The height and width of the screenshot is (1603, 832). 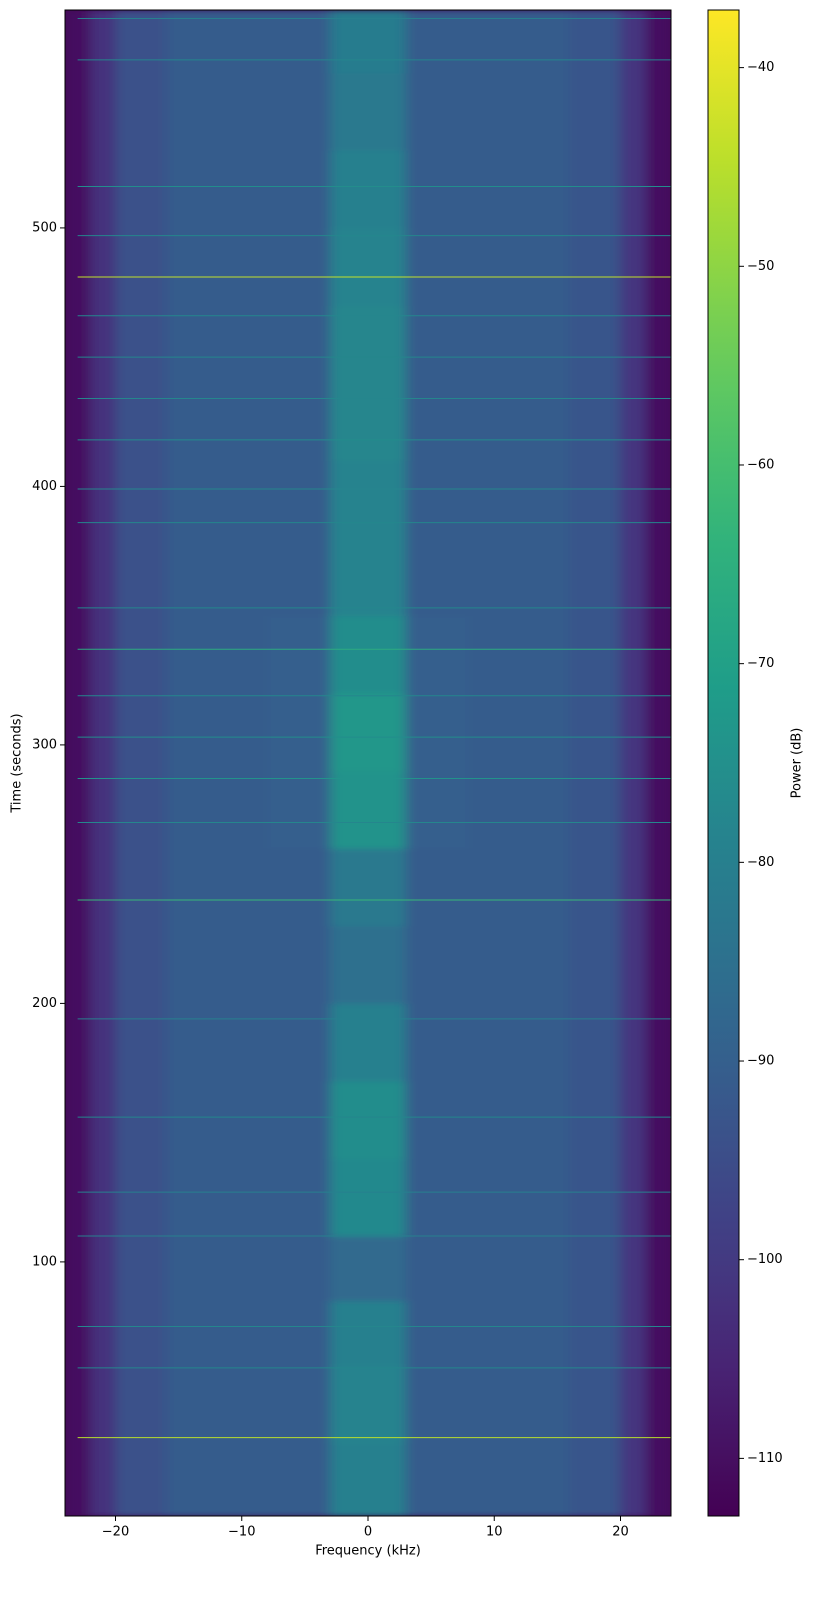 I want to click on colorbar-tick-label: −70, so click(x=760, y=663).